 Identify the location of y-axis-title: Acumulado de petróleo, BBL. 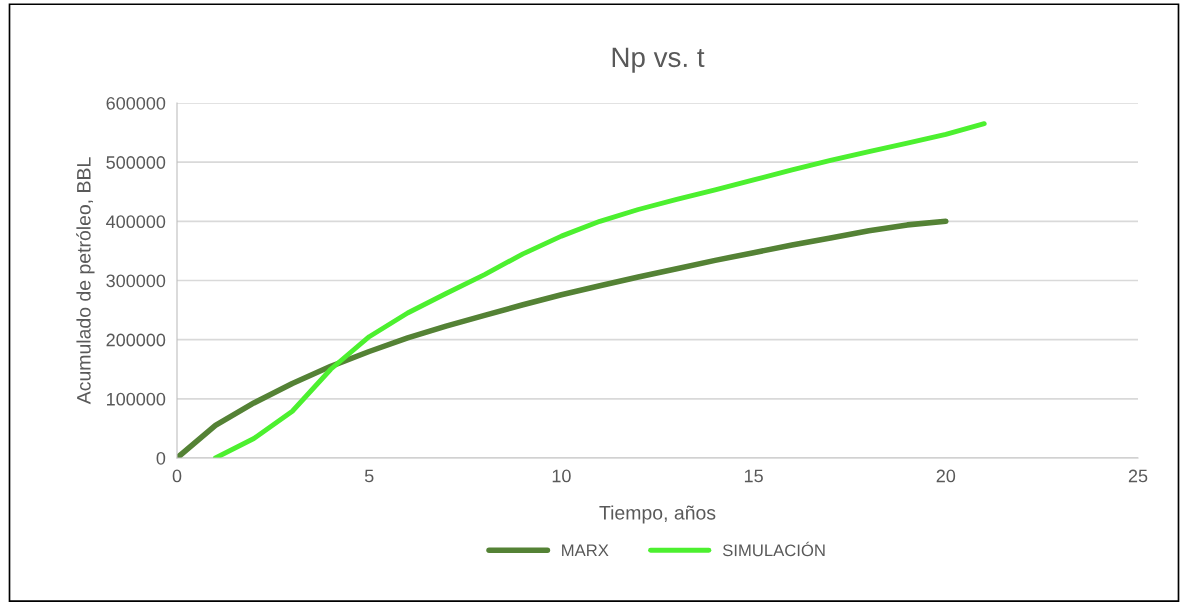
(85, 281).